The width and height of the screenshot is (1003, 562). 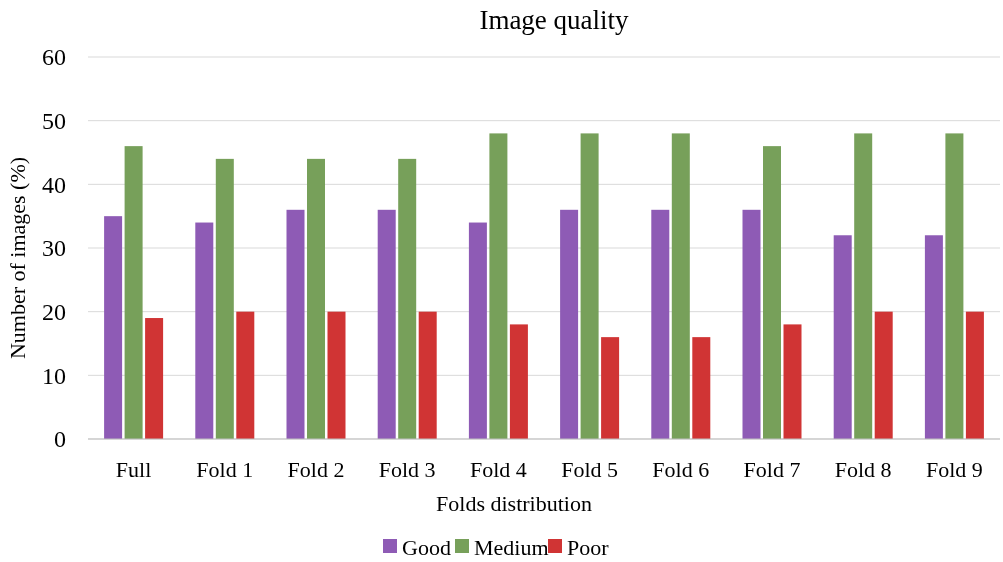 What do you see at coordinates (54, 375) in the screenshot?
I see `y-tick-label: 10` at bounding box center [54, 375].